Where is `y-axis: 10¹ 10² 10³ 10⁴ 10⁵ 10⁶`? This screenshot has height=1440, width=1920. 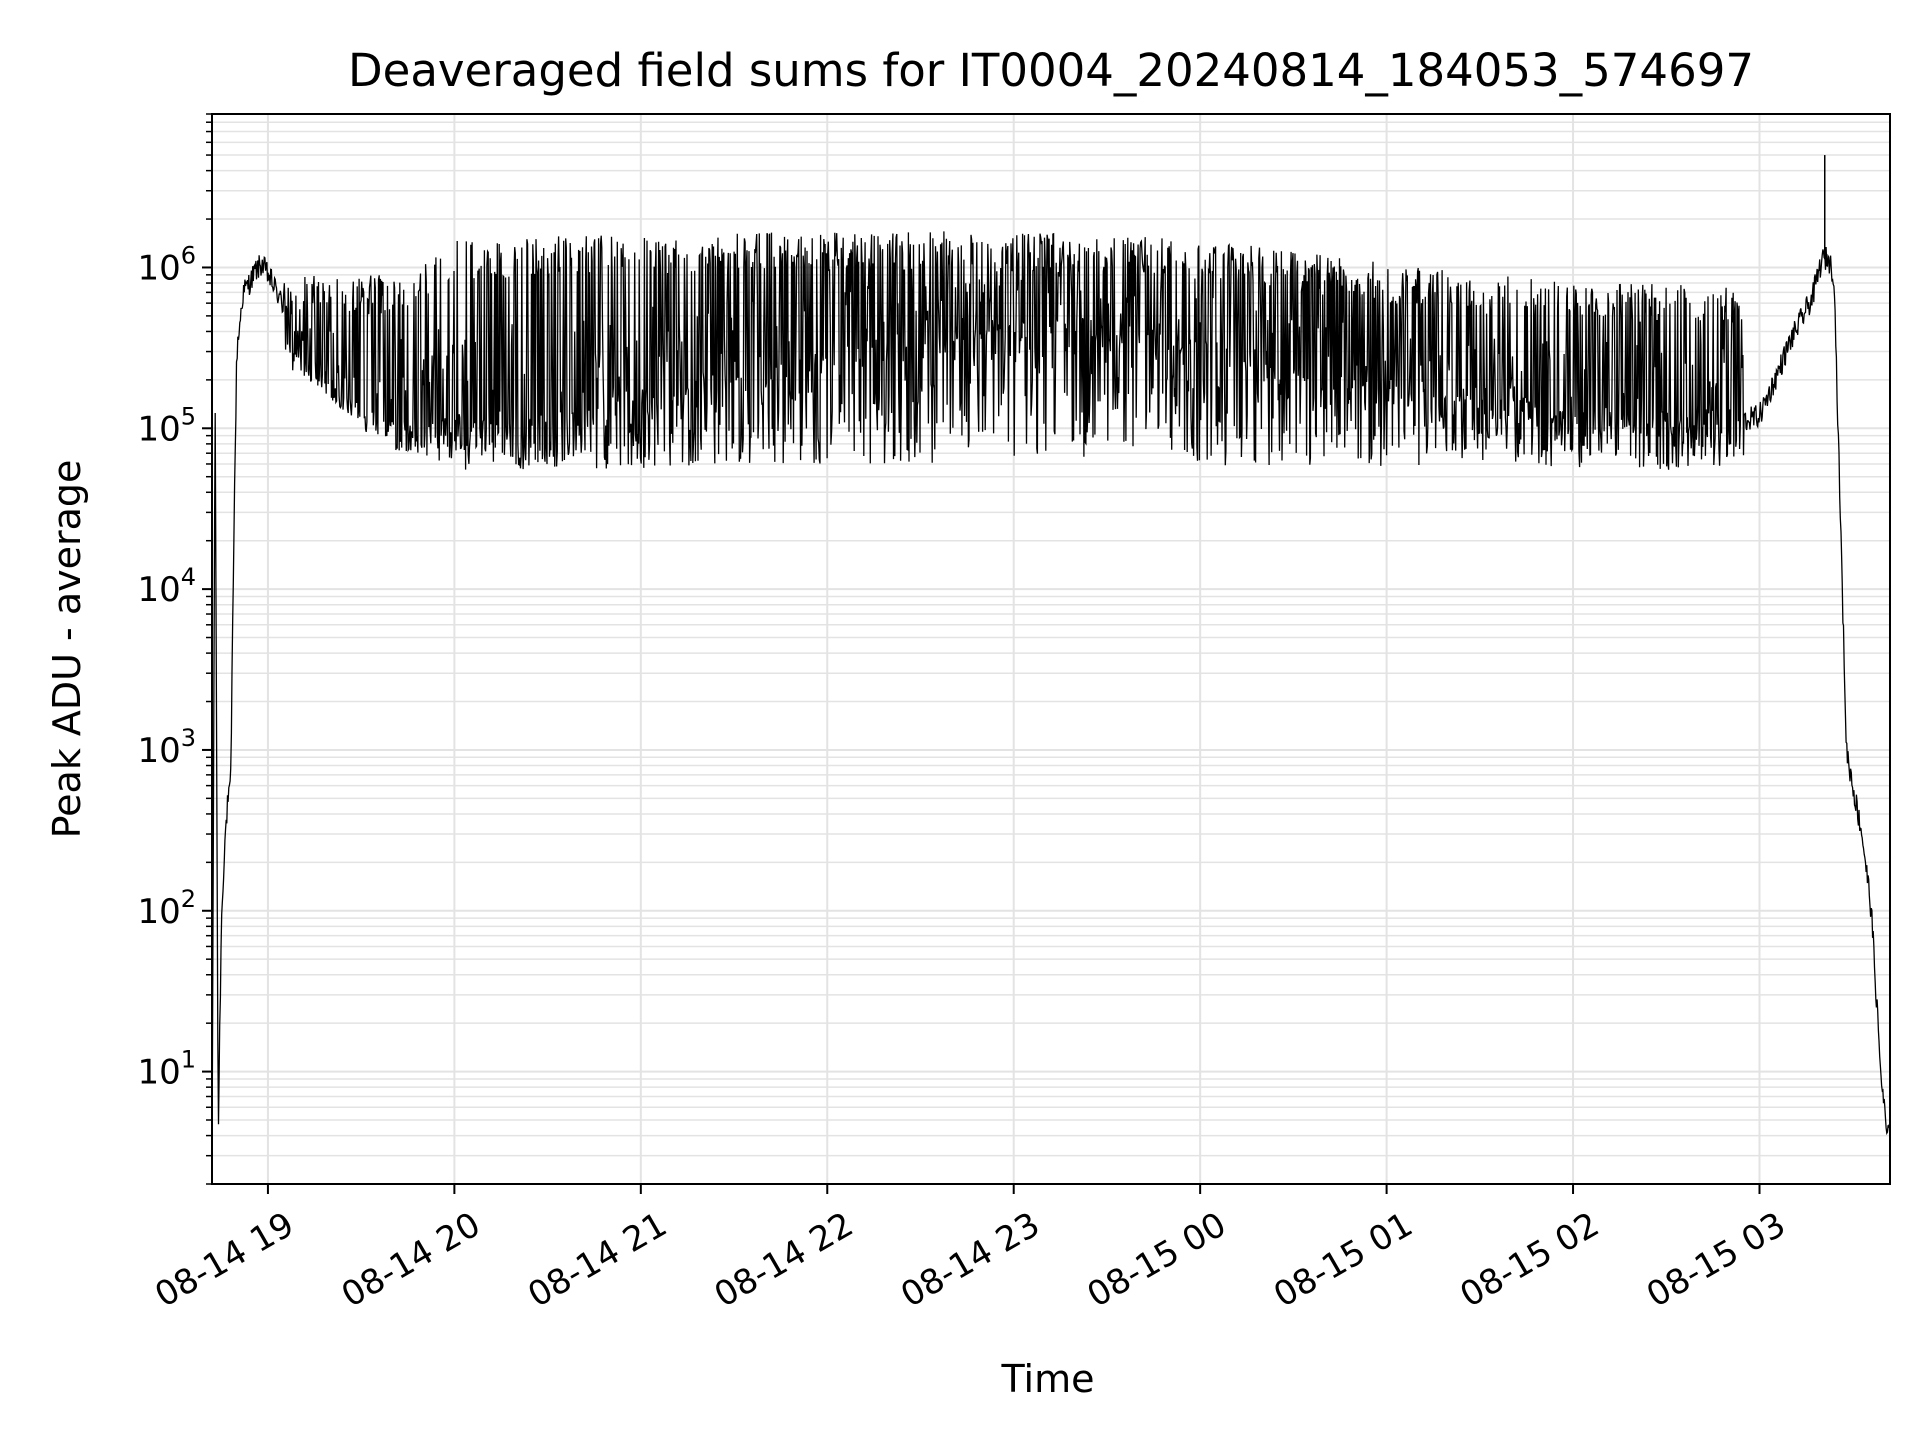
y-axis: 10¹ 10² 10³ 10⁴ 10⁵ 10⁶ is located at coordinates (174, 649).